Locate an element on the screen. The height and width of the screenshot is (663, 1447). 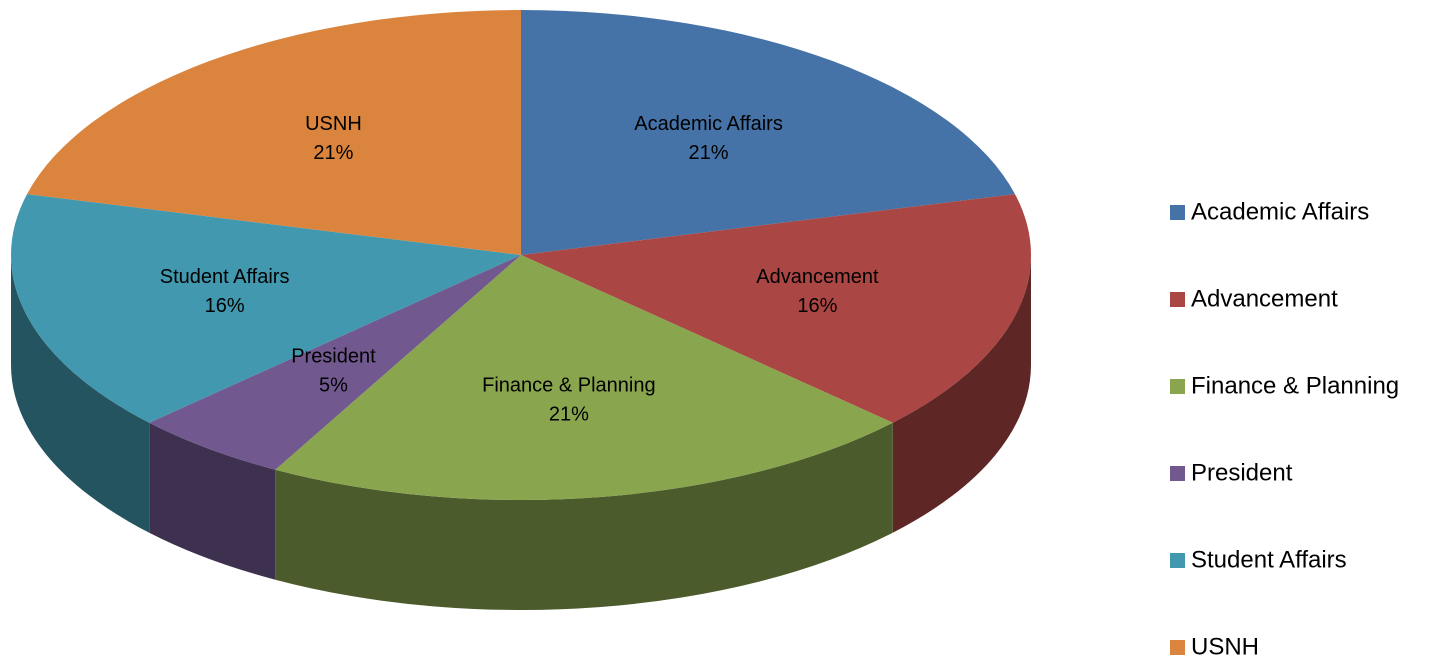
legend-label: Advancement is located at coordinates (1264, 298).